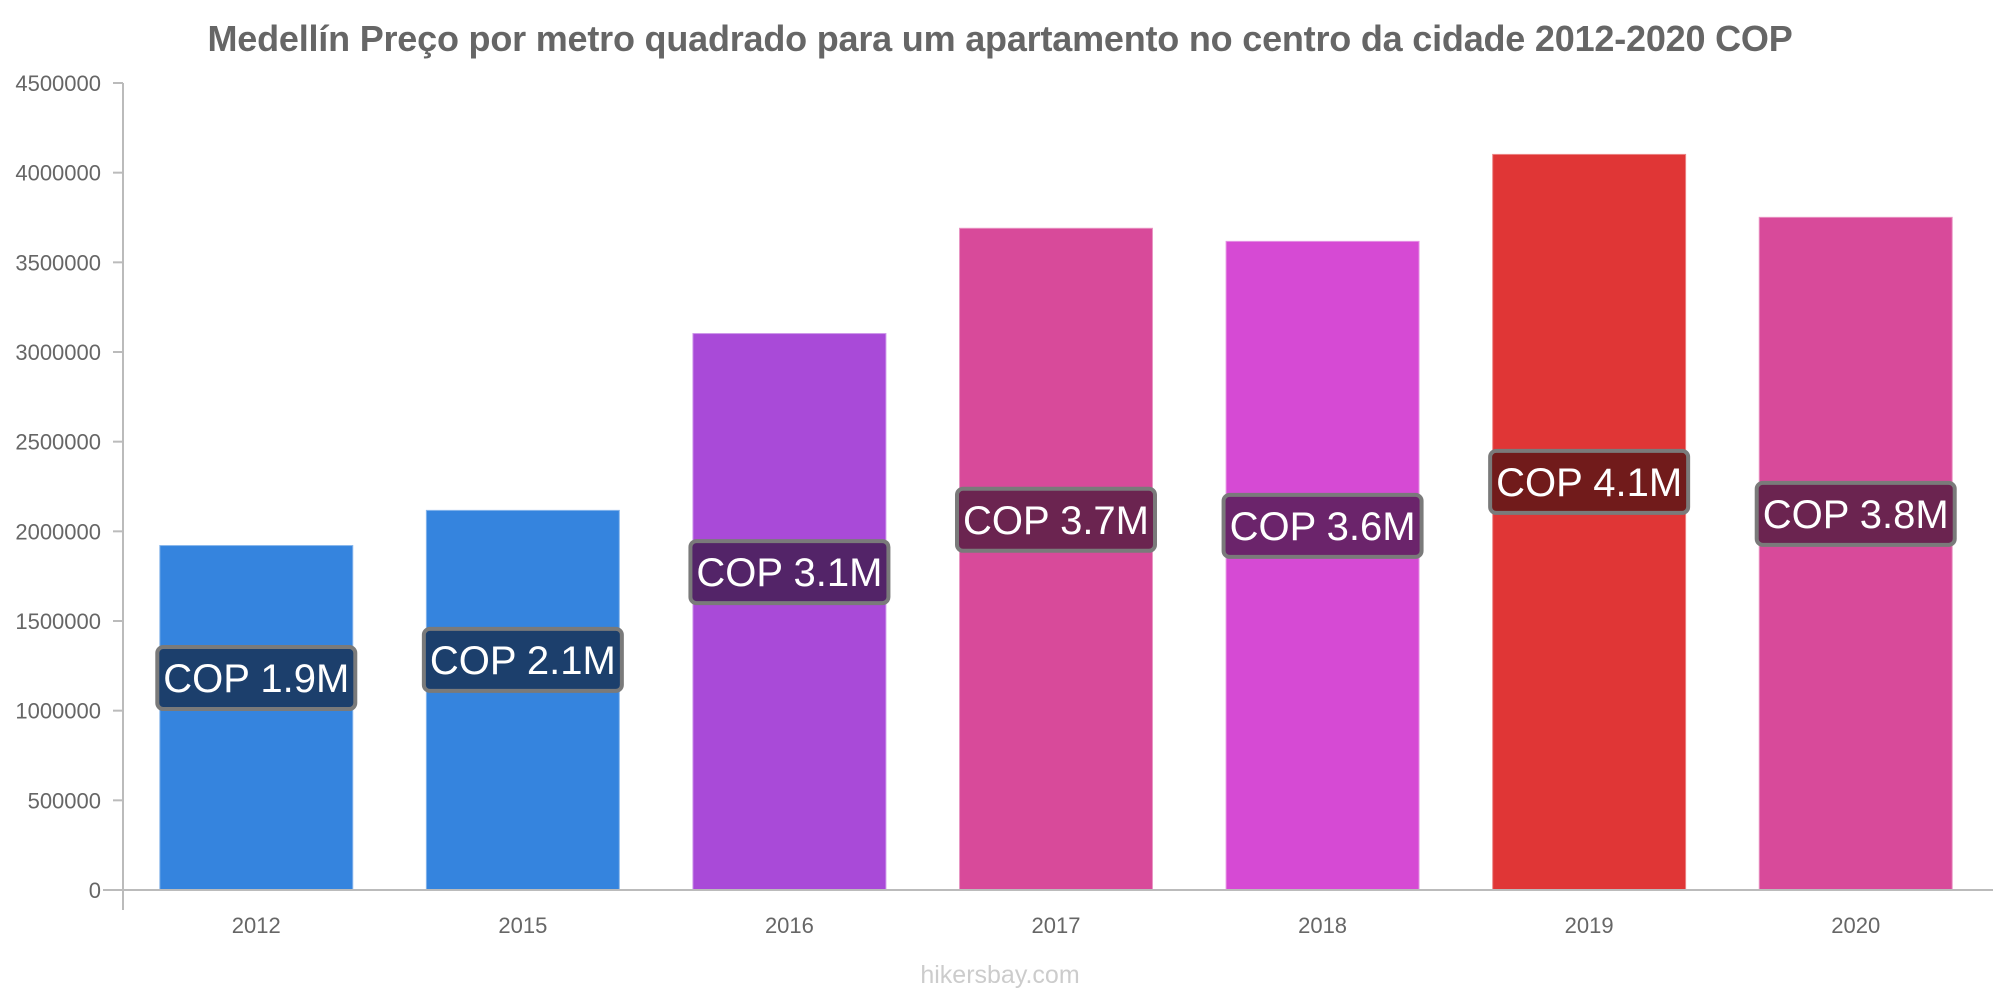 The image size is (2000, 1000). I want to click on x-ticks: 2012 2015 2016 2017 2018 2019 2020, so click(1056, 925).